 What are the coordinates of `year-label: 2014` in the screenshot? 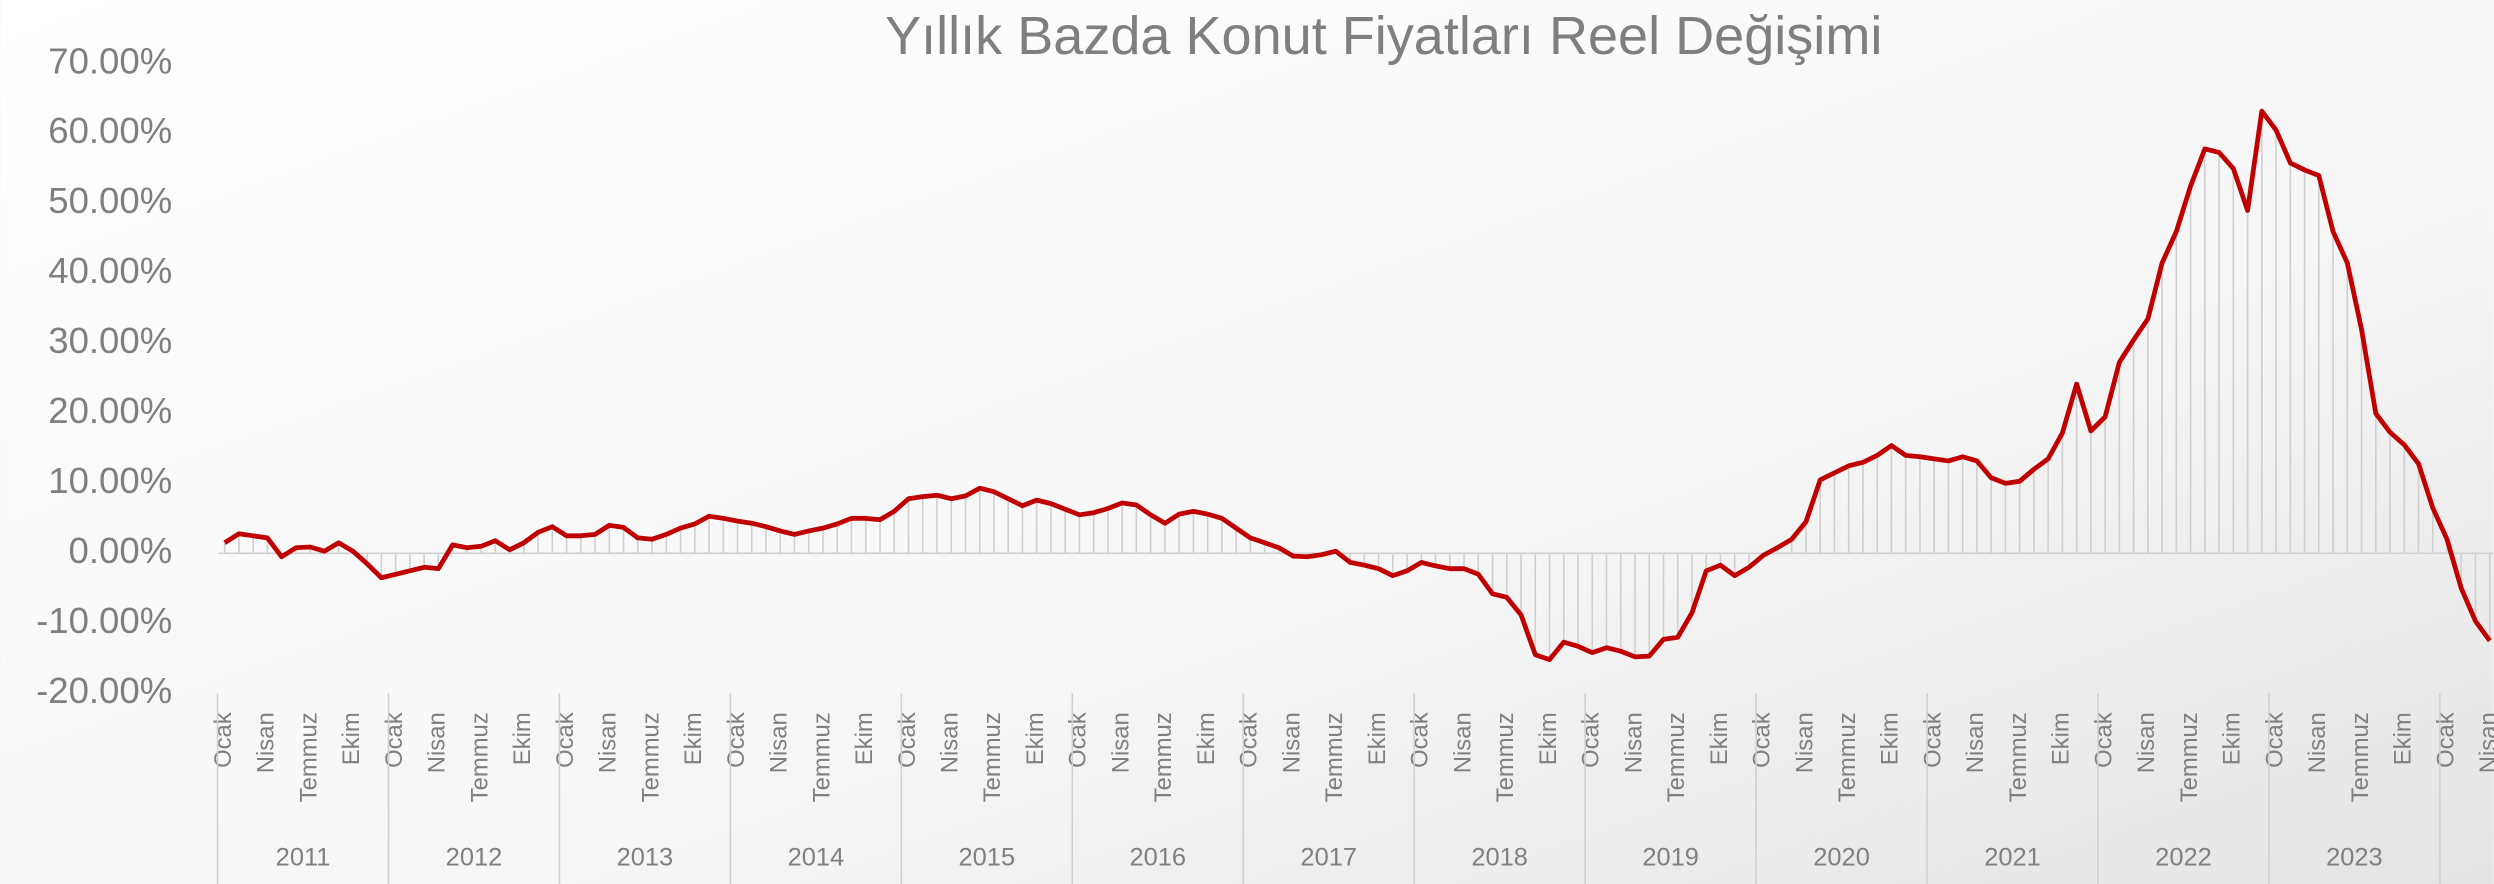 It's located at (816, 857).